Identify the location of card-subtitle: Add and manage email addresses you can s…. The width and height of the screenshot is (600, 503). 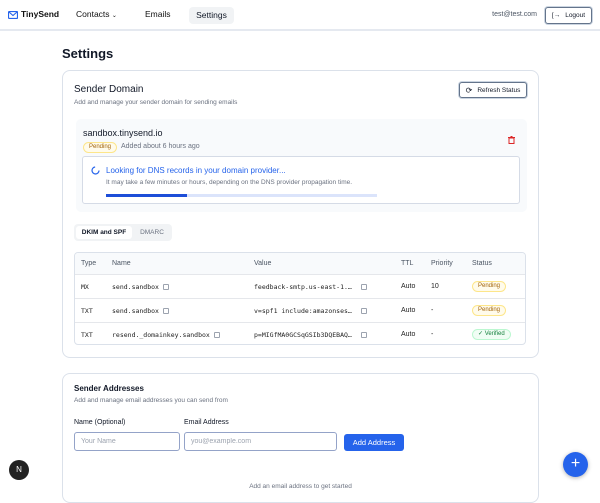
(151, 400).